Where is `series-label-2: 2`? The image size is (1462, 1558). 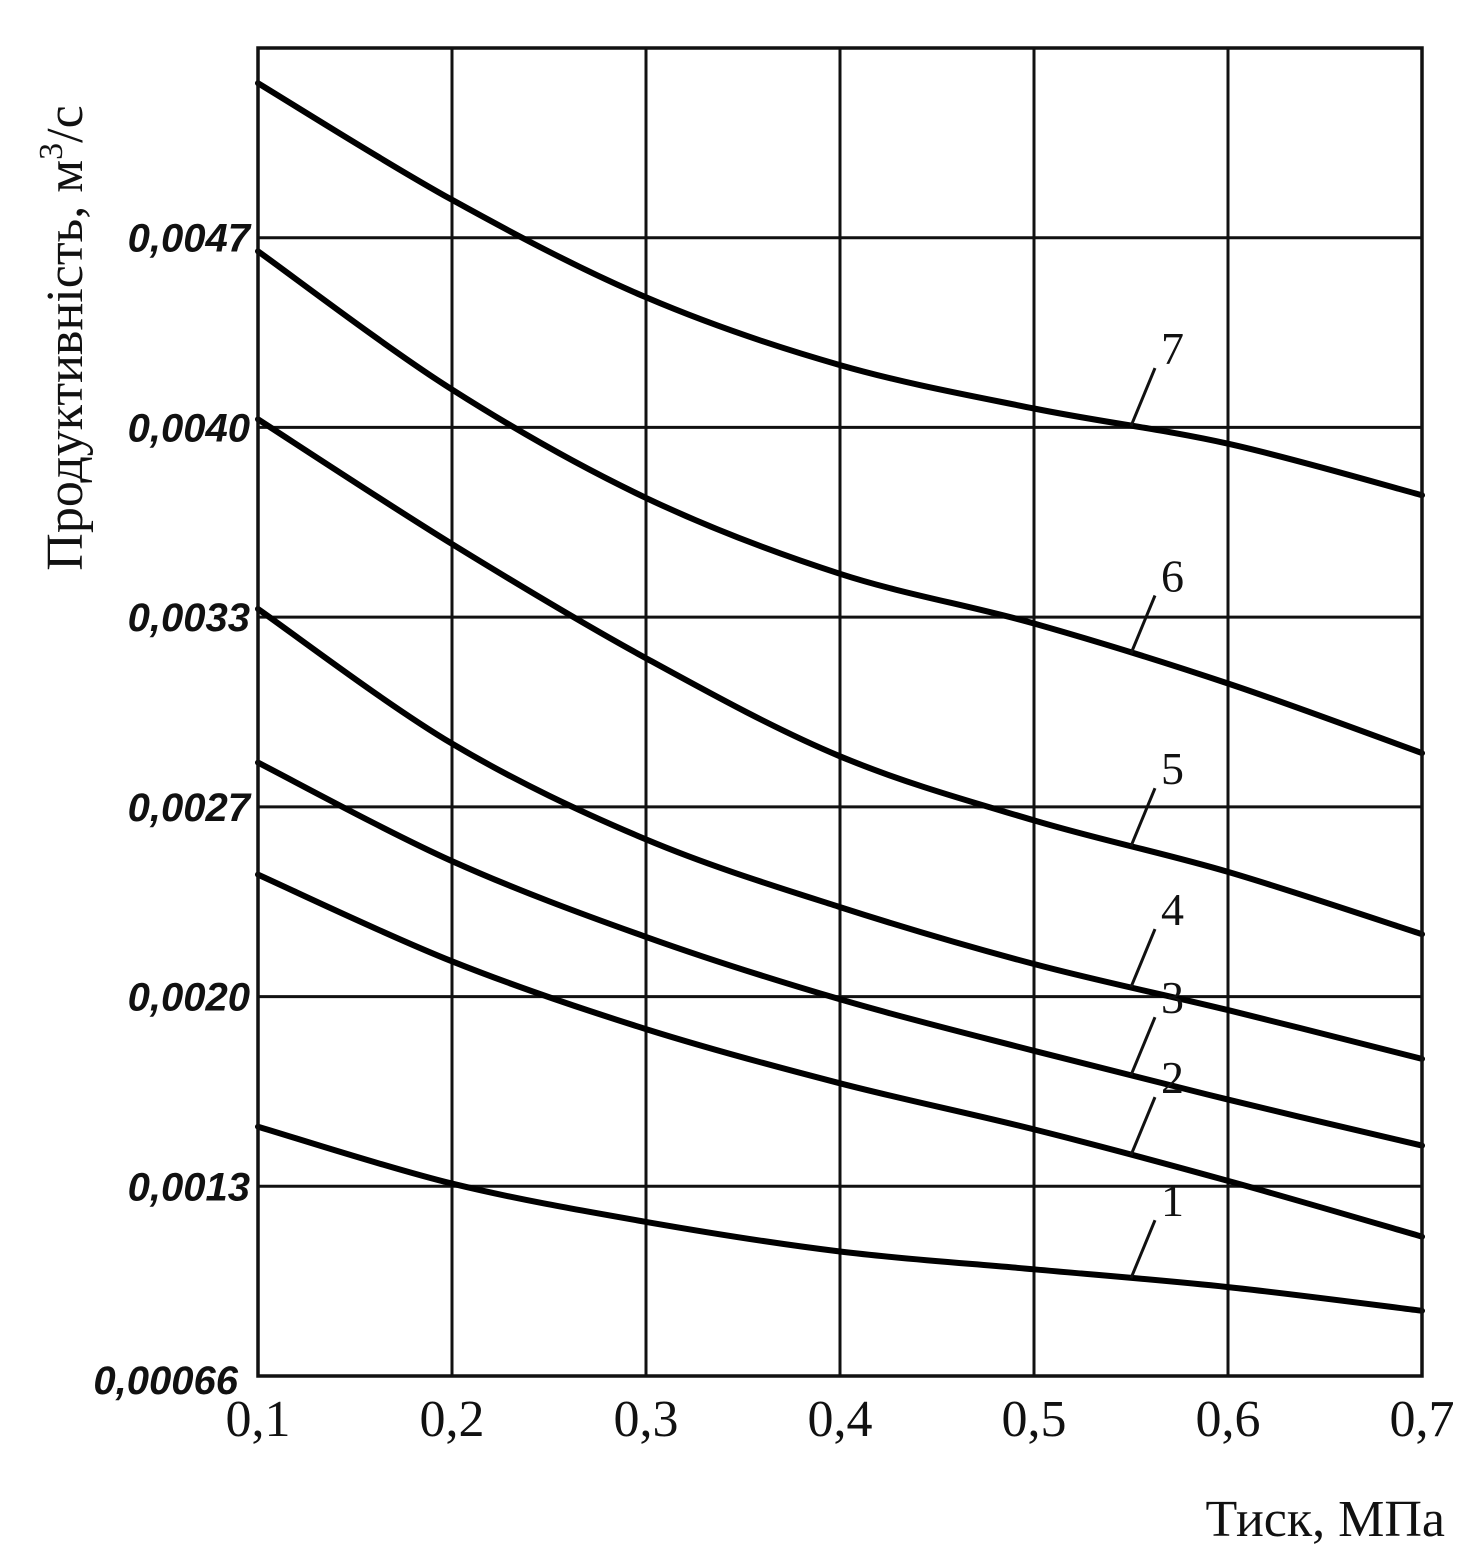 series-label-2: 2 is located at coordinates (1172, 1077).